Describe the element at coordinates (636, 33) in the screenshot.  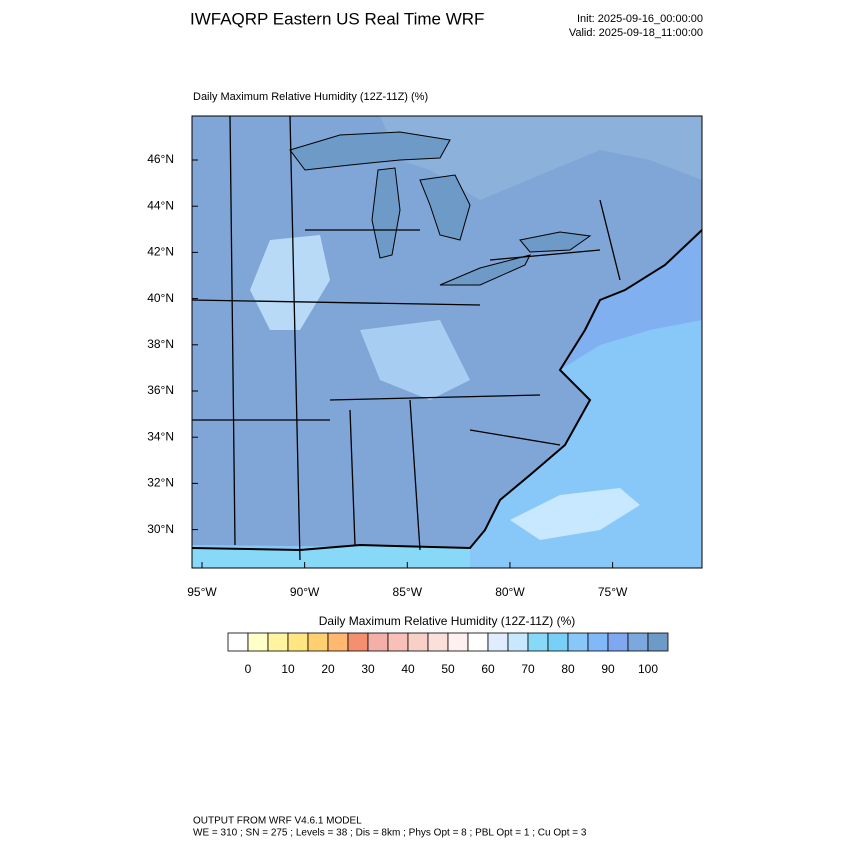
I see `valid-time: Valid: 2025-09-18_11:00:00` at that location.